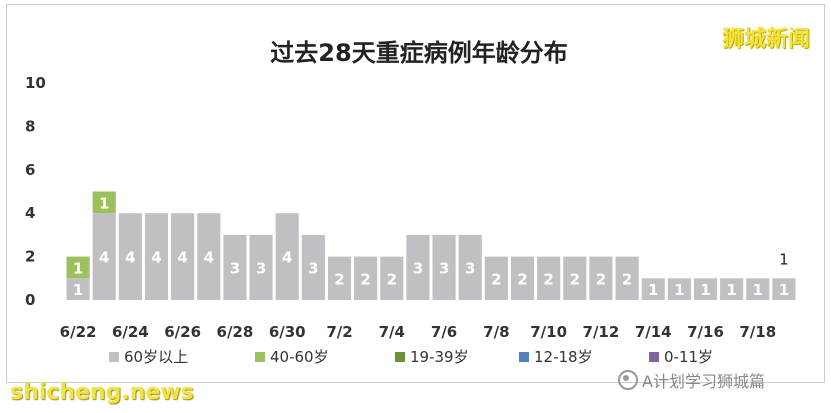 The image size is (831, 413). What do you see at coordinates (392, 332) in the screenshot?
I see `x-tick-label: 7/4` at bounding box center [392, 332].